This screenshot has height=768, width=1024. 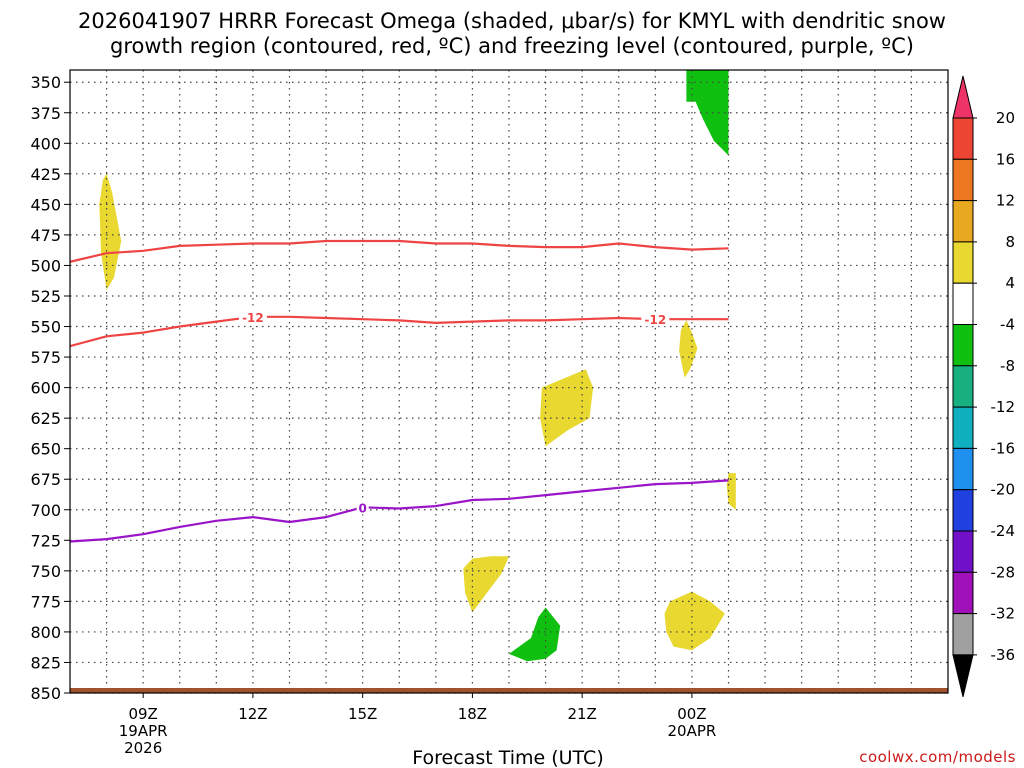 I want to click on contour-freezing-level, so click(x=399, y=511).